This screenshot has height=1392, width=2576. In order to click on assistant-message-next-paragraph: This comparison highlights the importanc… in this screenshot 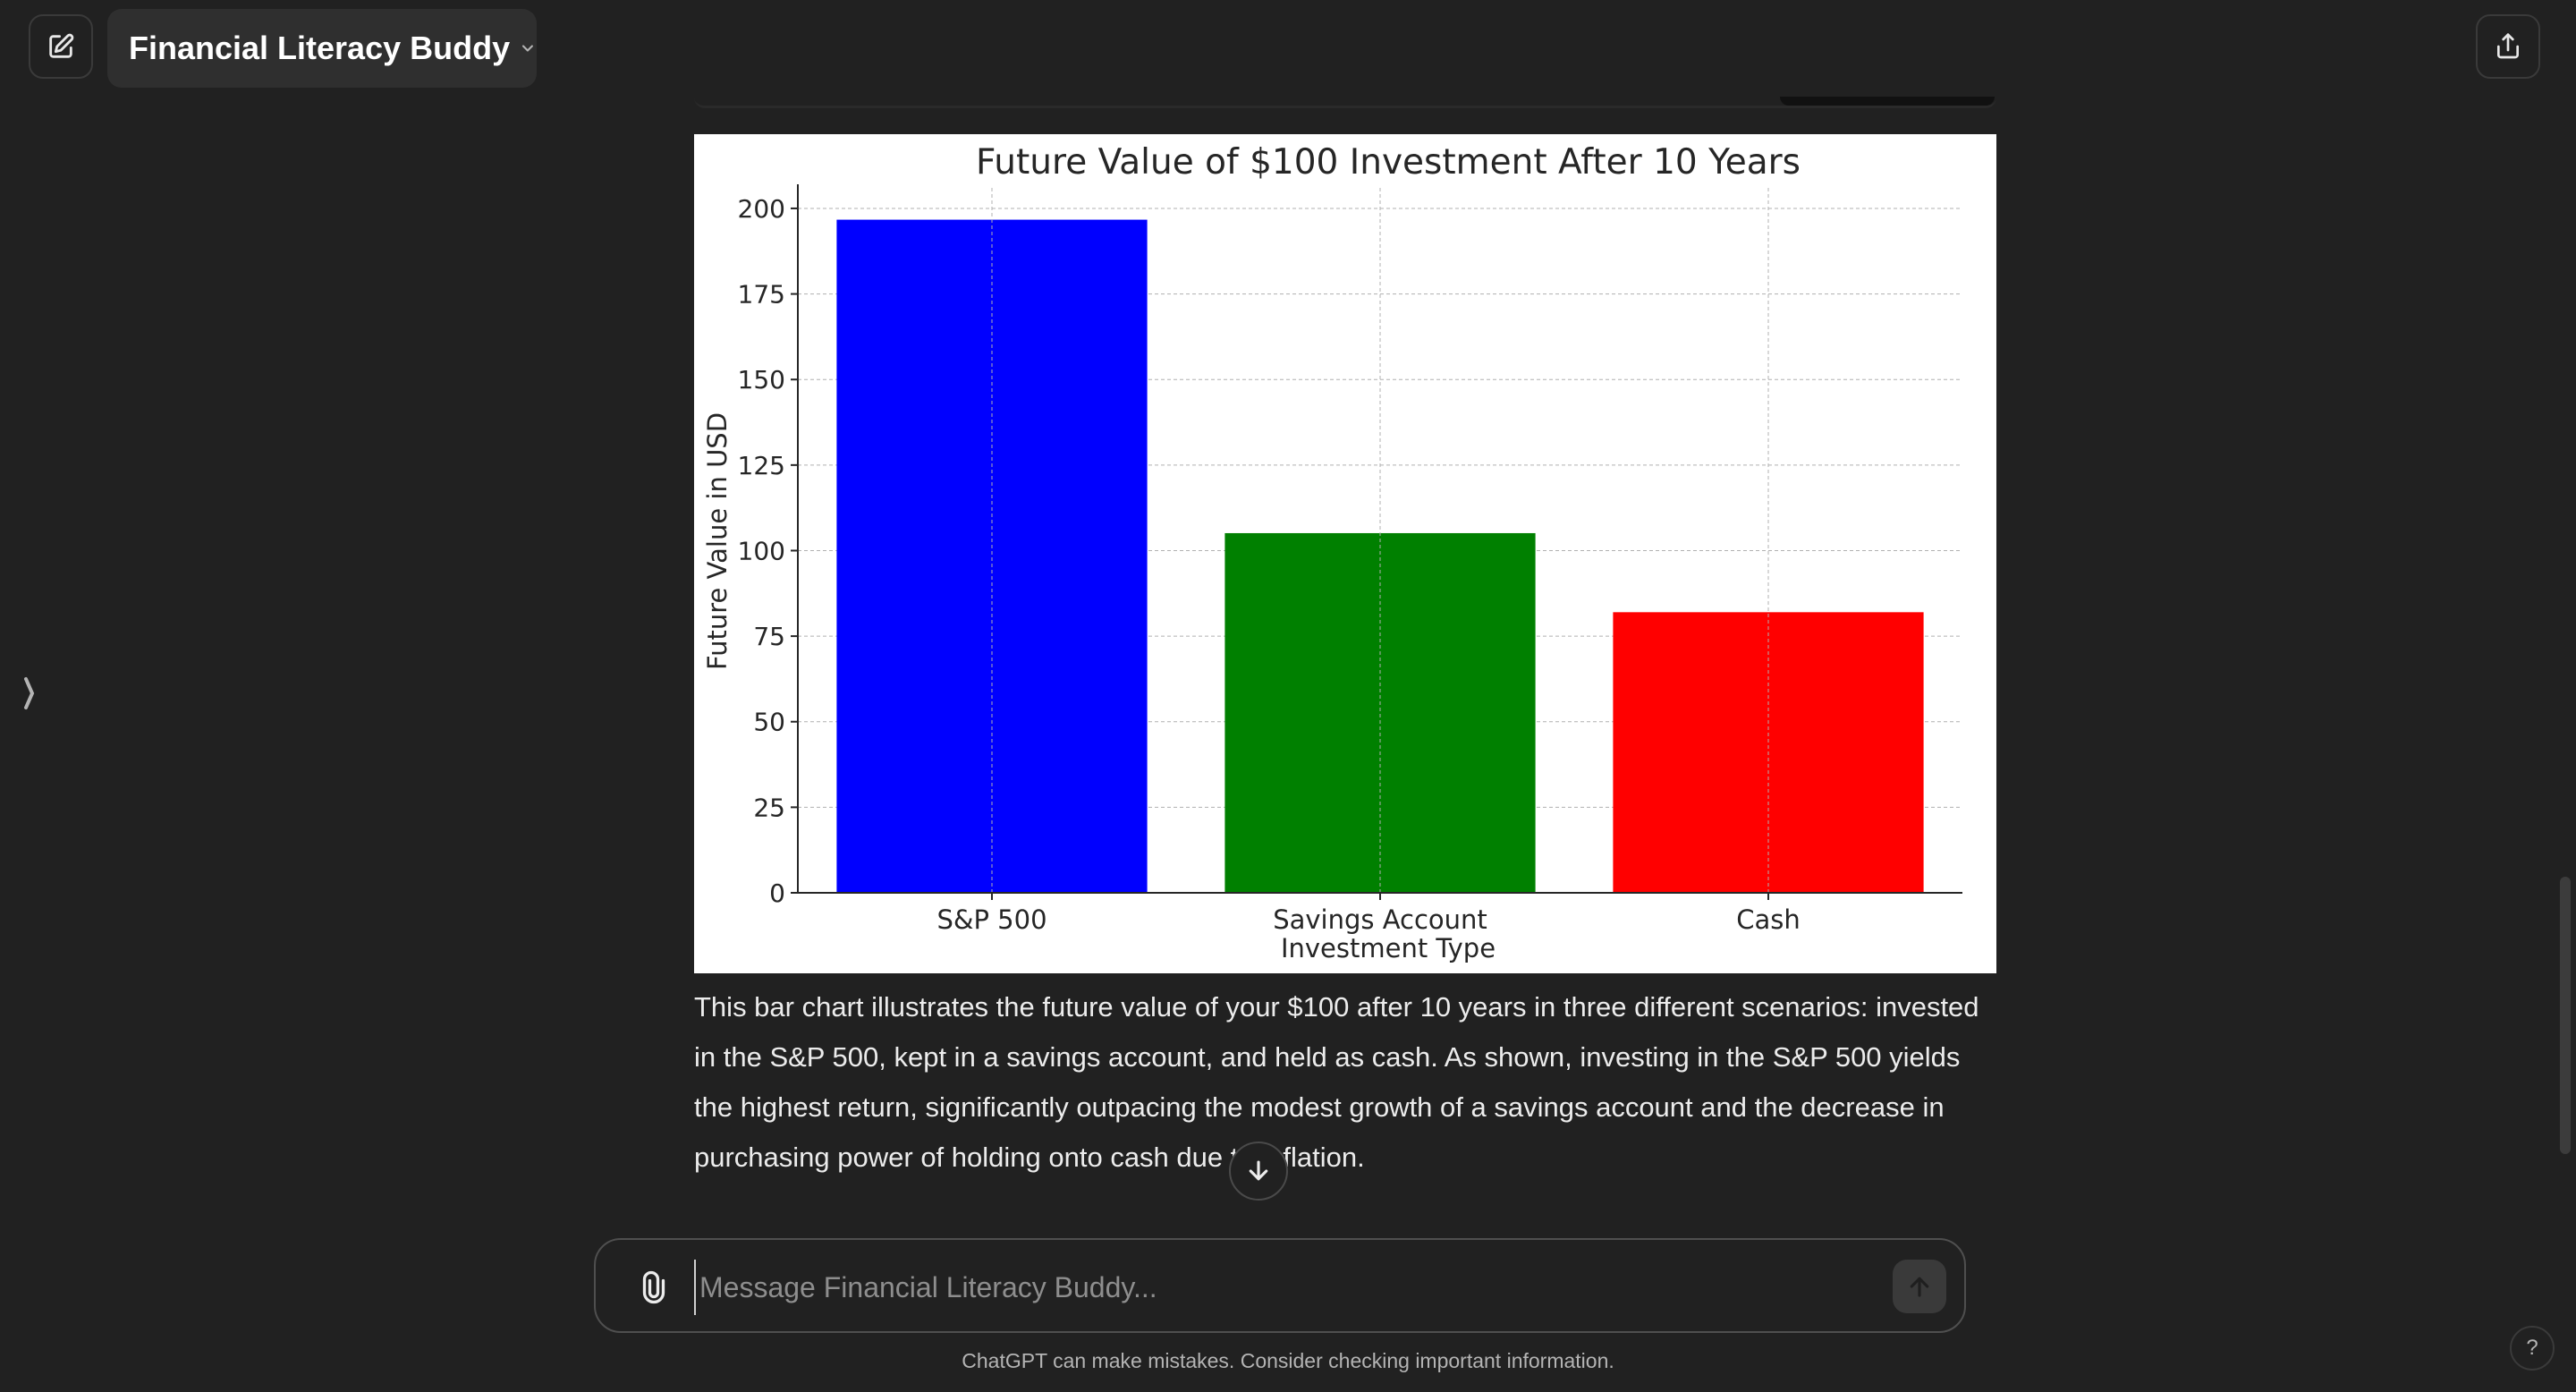, I will do `click(1347, 1225)`.